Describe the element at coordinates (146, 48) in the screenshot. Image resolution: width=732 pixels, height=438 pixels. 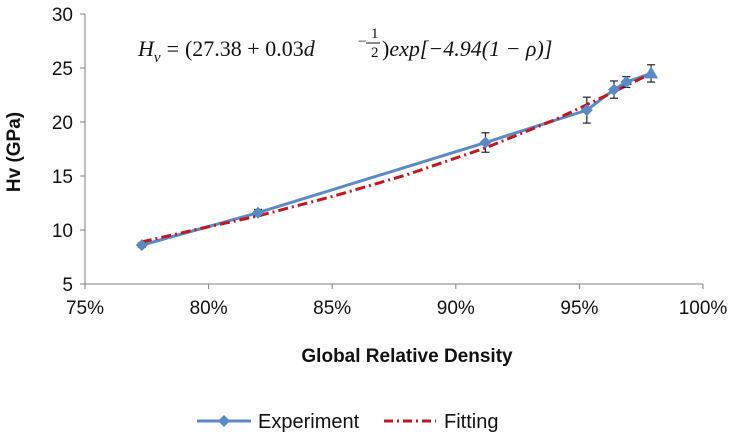
I see `eq-lhs: H` at that location.